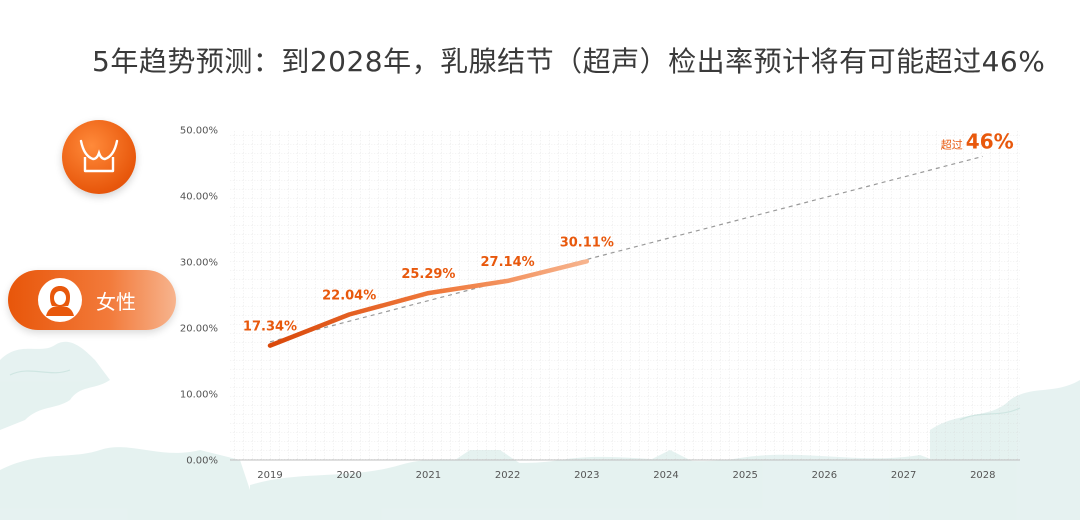 This screenshot has height=520, width=1080. What do you see at coordinates (508, 262) in the screenshot?
I see `data-label: 27.14%` at bounding box center [508, 262].